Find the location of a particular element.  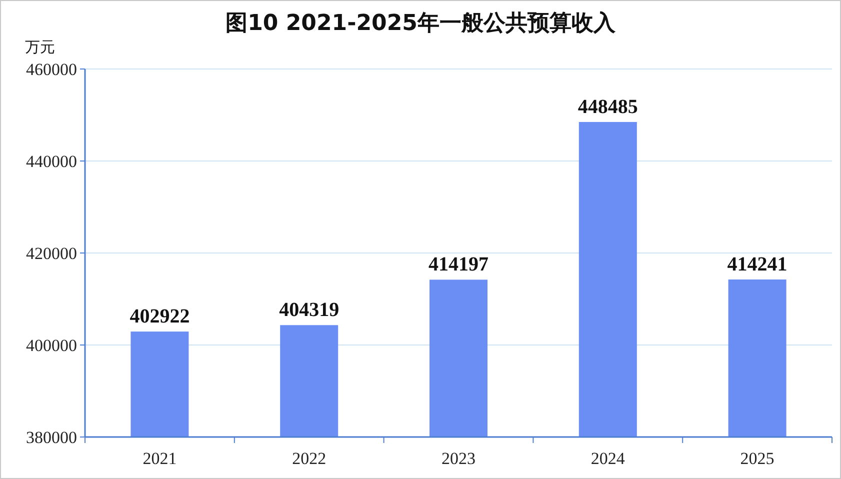

x-tick-label: 2025 is located at coordinates (757, 458).